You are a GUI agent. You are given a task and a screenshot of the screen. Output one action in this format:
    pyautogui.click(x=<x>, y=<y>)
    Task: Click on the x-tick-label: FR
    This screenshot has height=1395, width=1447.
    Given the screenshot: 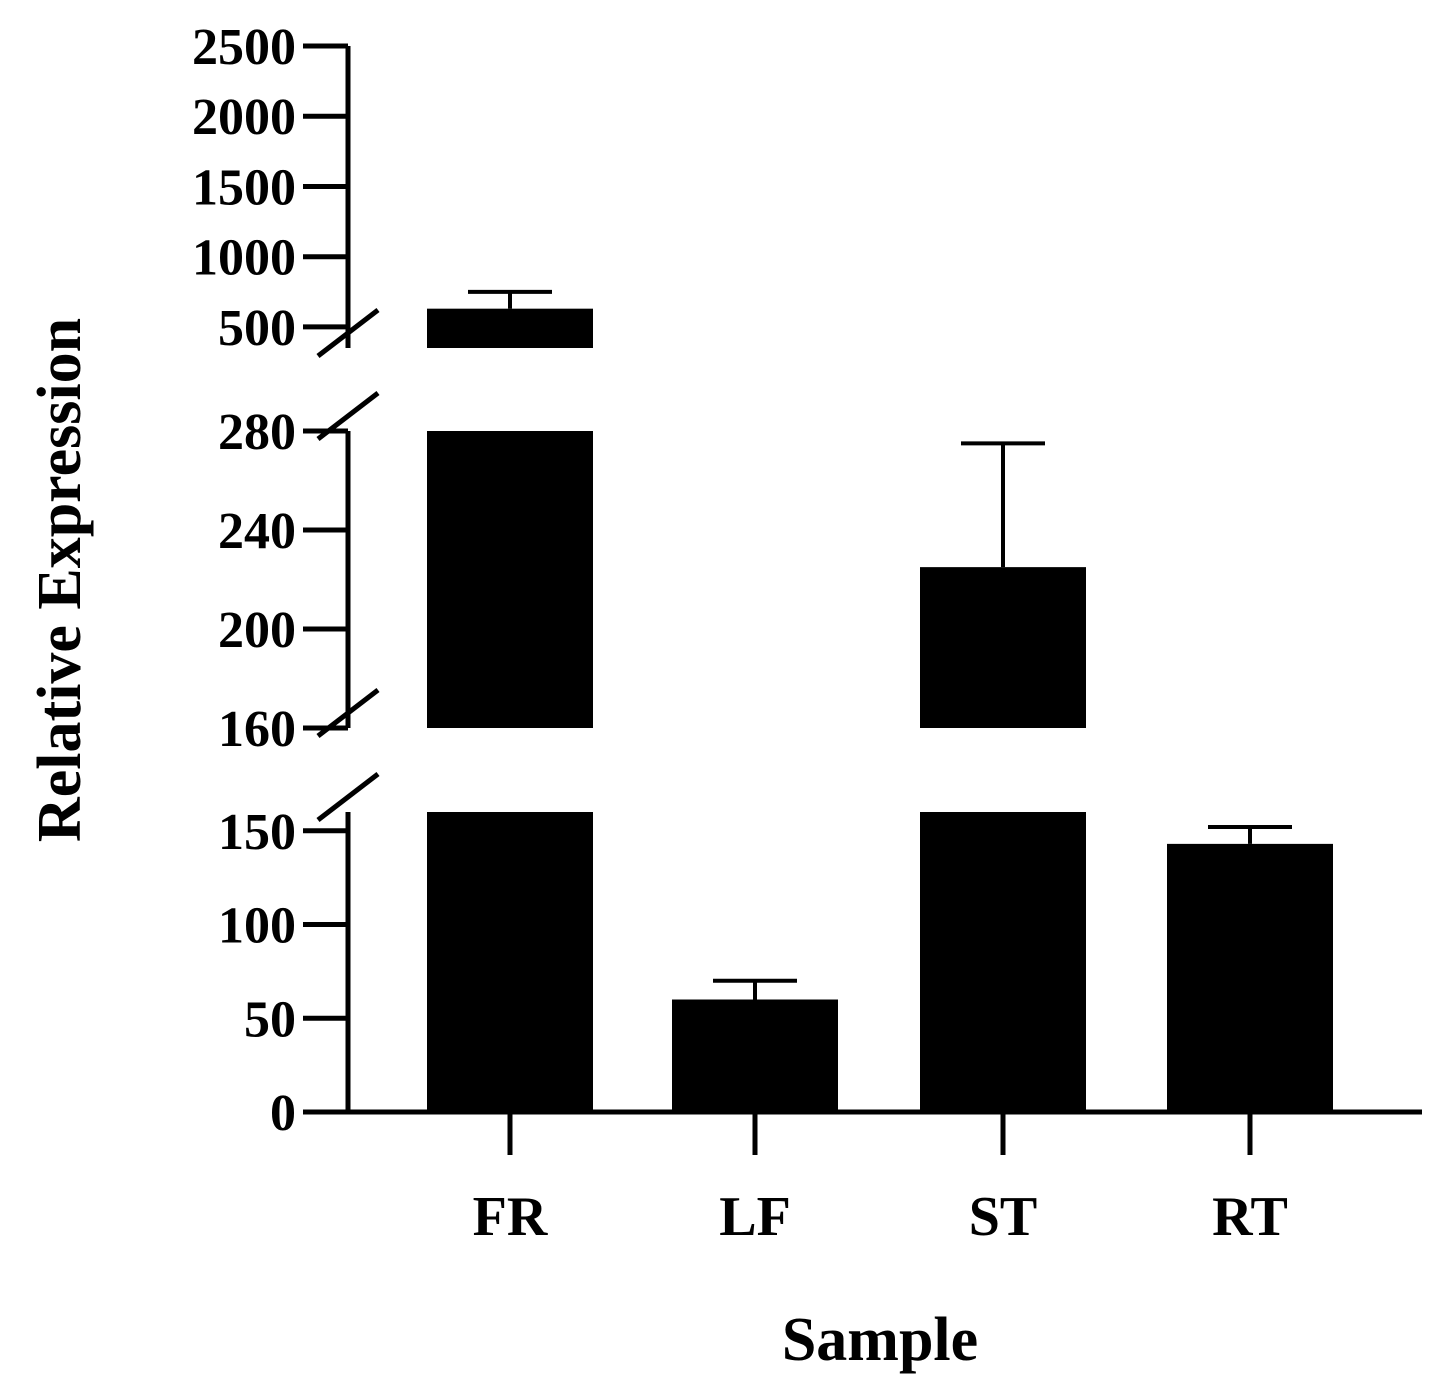 What is the action you would take?
    pyautogui.click(x=510, y=1217)
    